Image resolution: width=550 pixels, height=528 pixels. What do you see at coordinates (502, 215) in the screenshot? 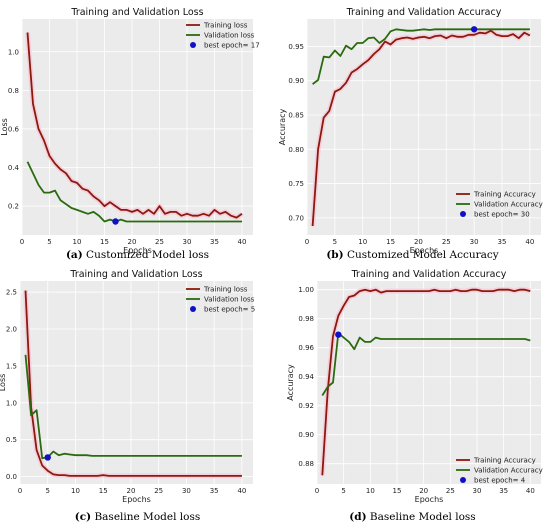
I see `legend-label-best: best epoch= 30` at bounding box center [502, 215].